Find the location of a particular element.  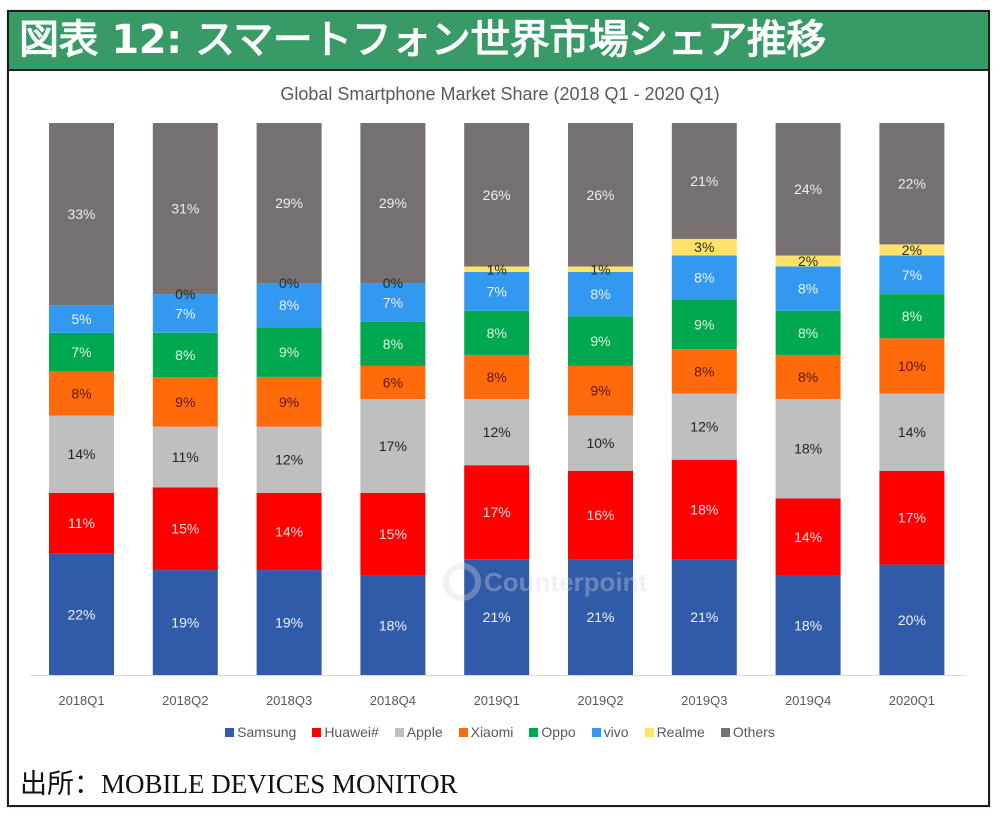

data-label-samsung-2018Q4: 18% is located at coordinates (393, 625).